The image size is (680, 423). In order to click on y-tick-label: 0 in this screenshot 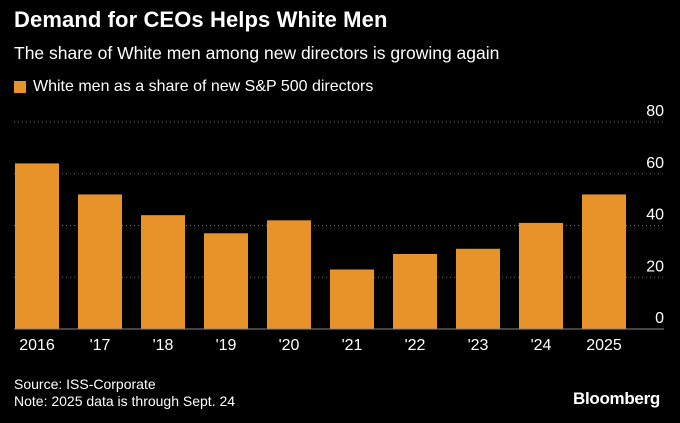, I will do `click(659, 318)`.